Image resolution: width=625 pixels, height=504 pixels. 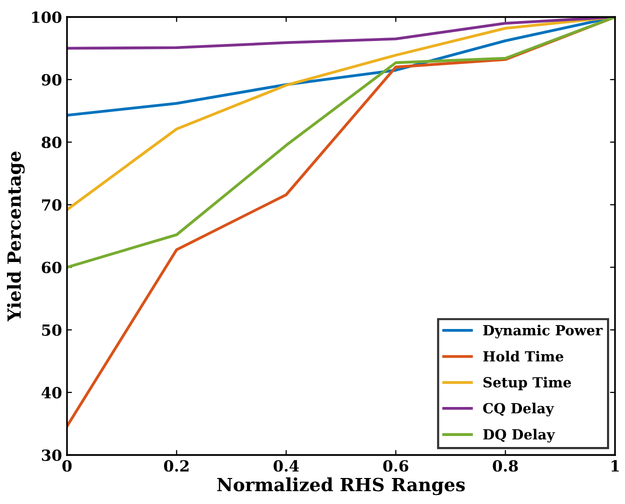 What do you see at coordinates (15, 237) in the screenshot?
I see `y-axis-title: Yield Percentage` at bounding box center [15, 237].